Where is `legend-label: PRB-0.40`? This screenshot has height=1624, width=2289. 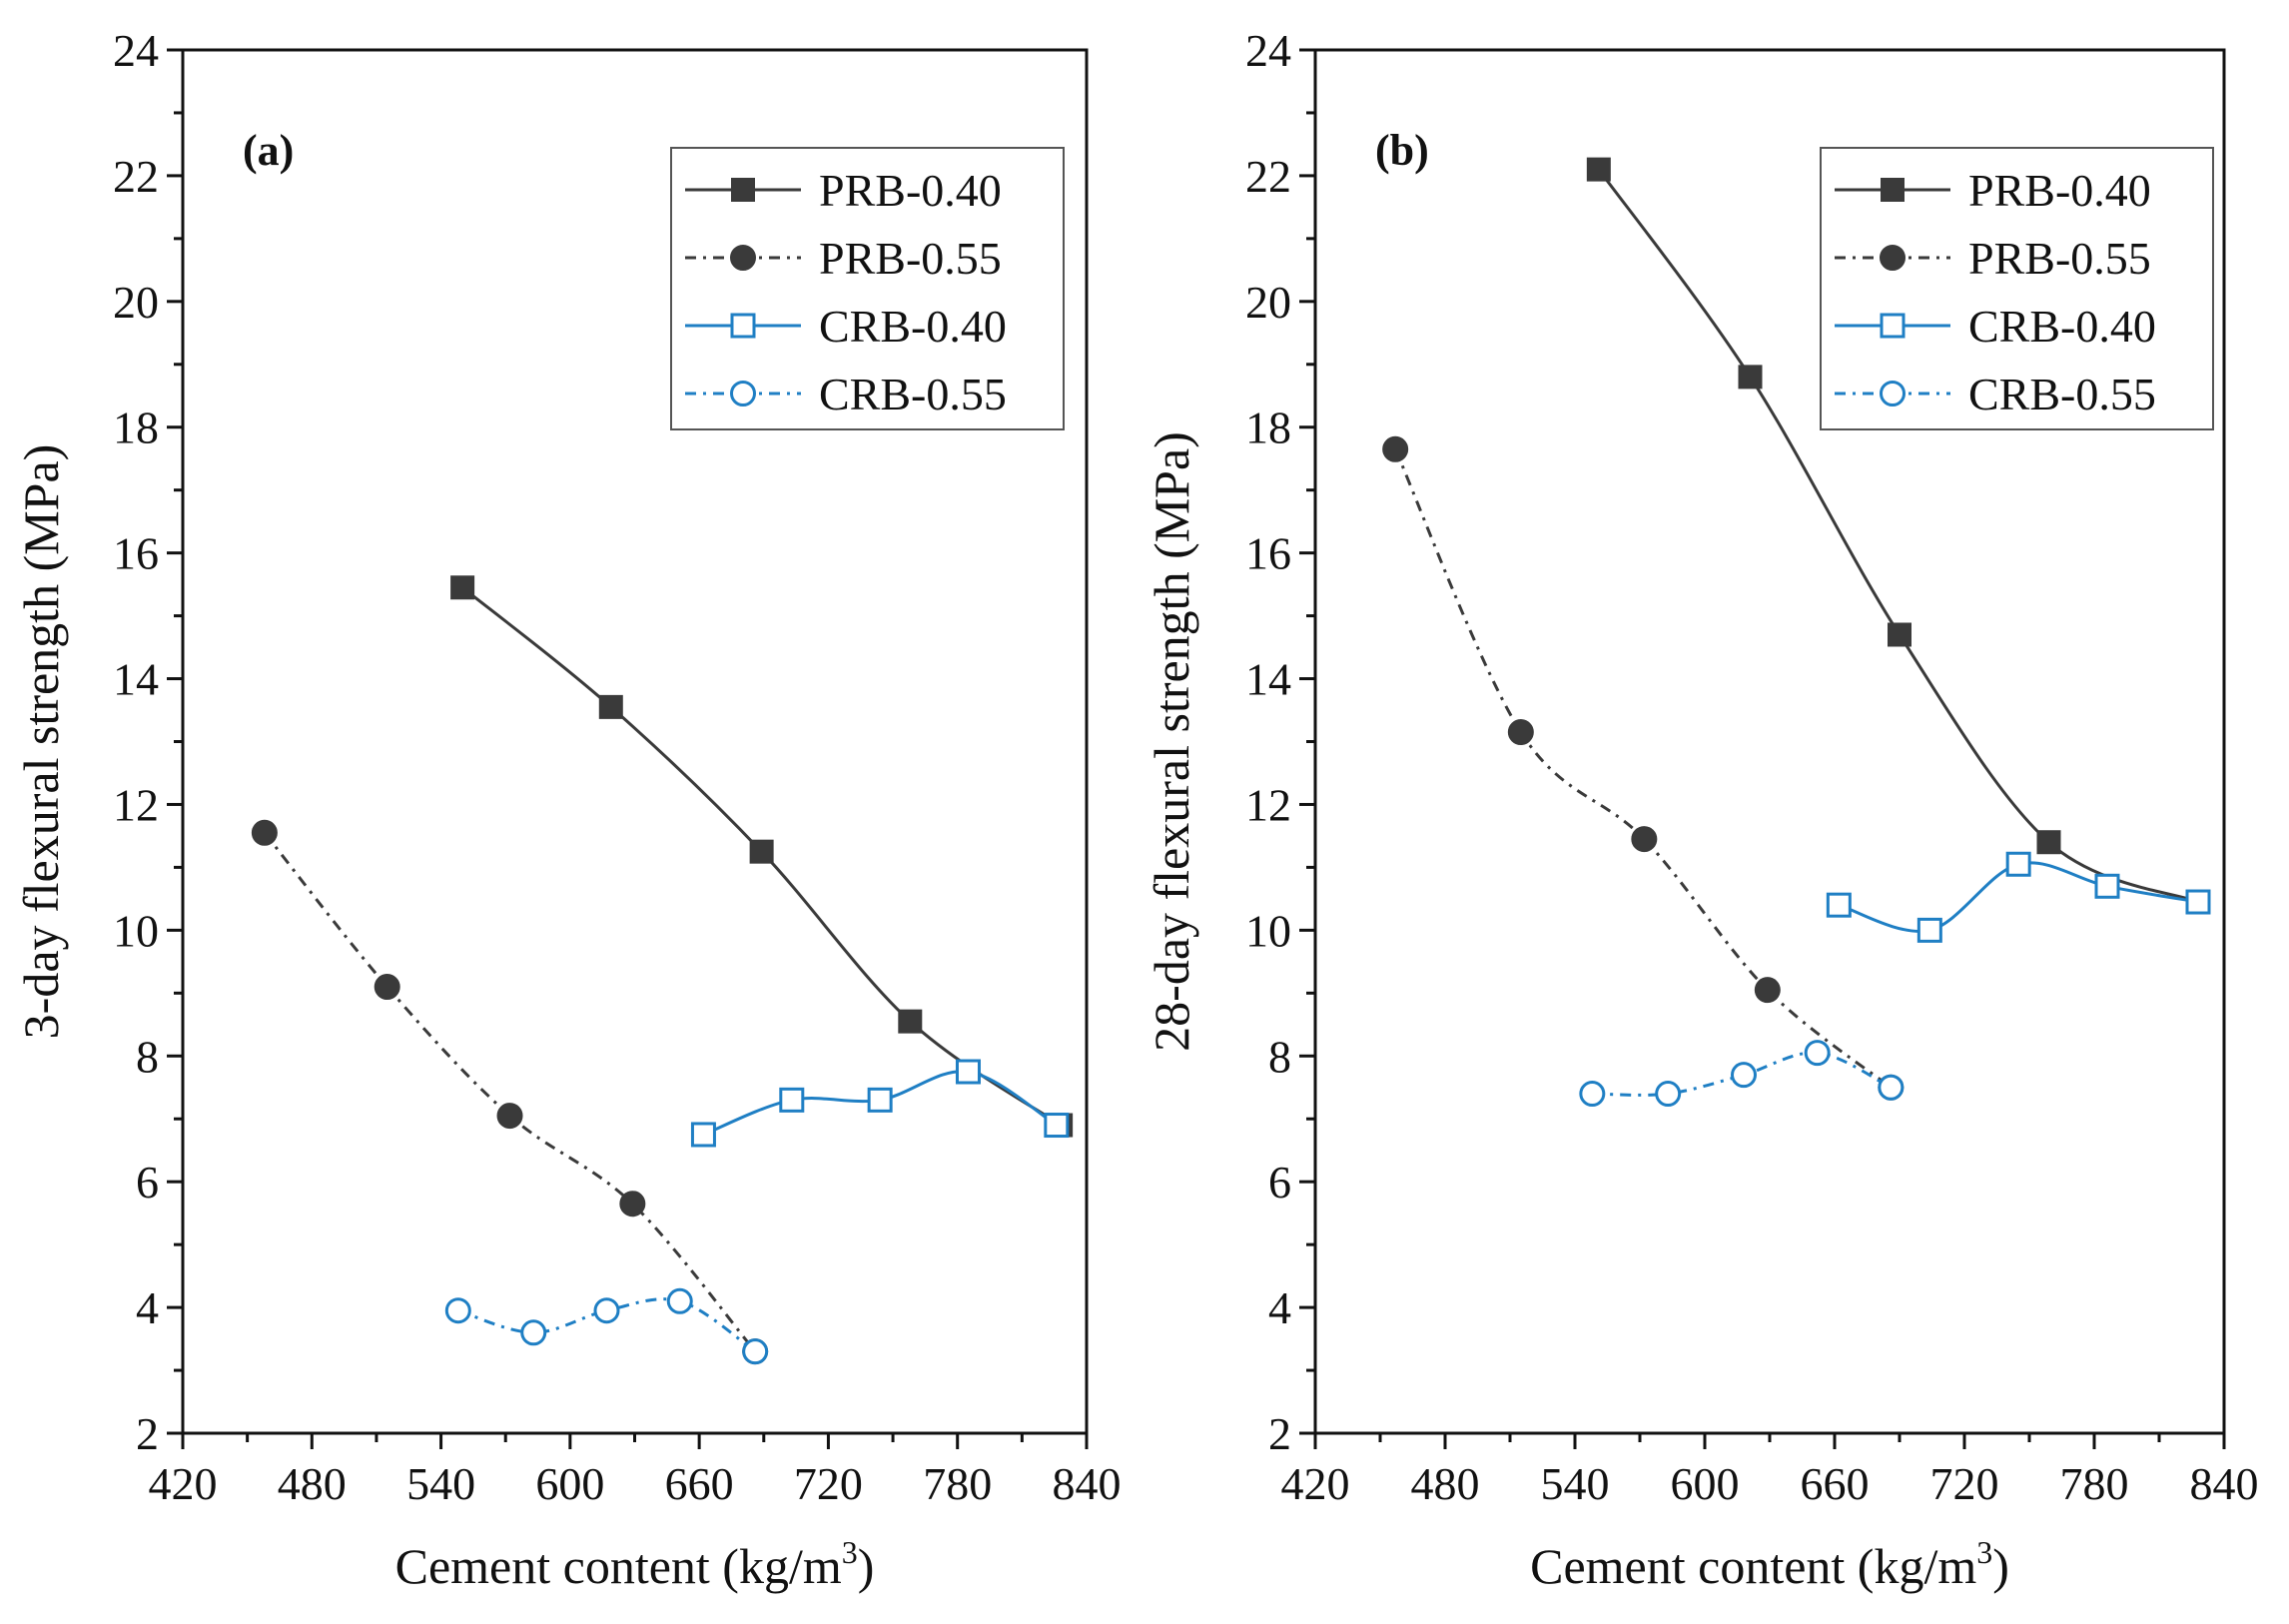
legend-label: PRB-0.40 is located at coordinates (2059, 190).